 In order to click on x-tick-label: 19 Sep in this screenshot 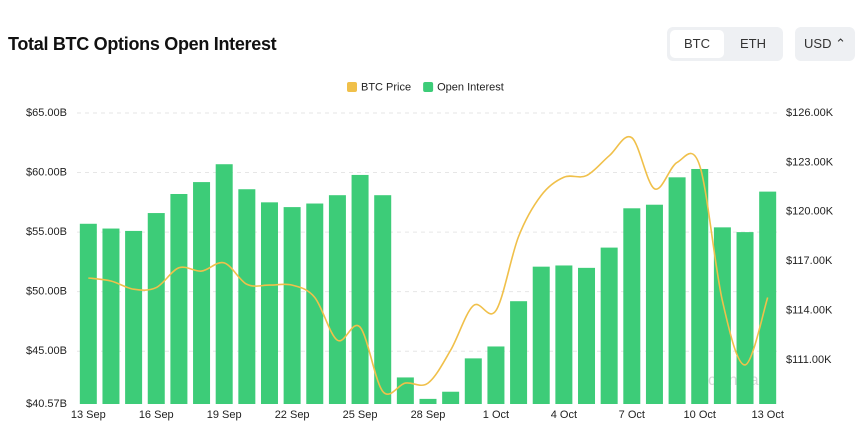, I will do `click(224, 415)`.